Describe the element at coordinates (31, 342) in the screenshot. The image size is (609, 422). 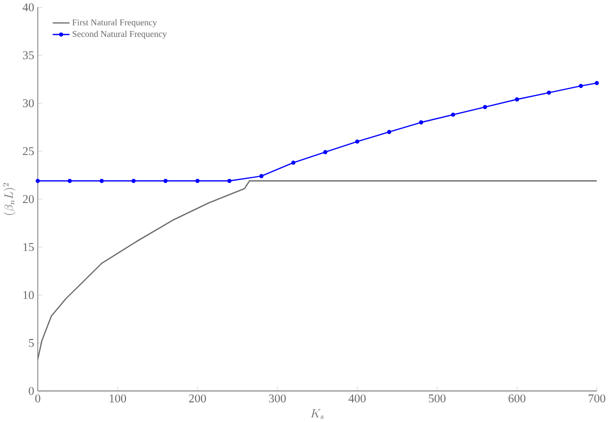
I see `y-tick-label: 5` at that location.